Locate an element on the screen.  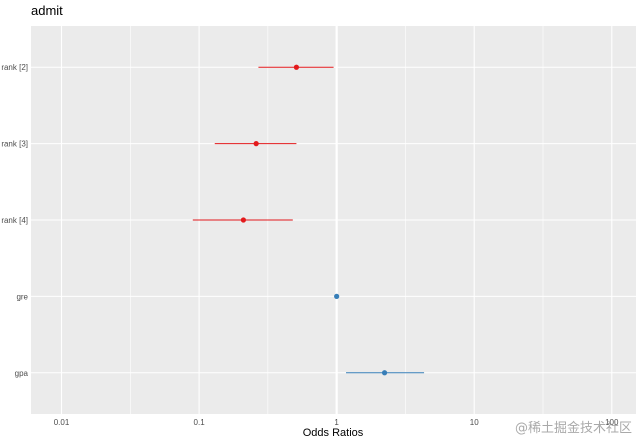
chart-title: admit is located at coordinates (47, 10).